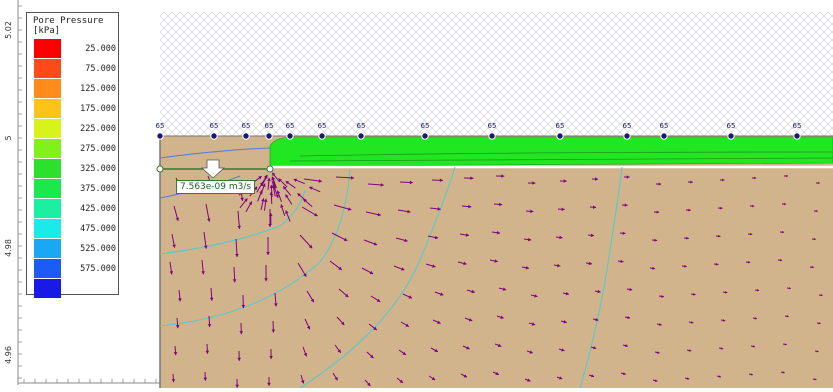 The width and height of the screenshot is (833, 392). What do you see at coordinates (100, 49) in the screenshot?
I see `legend-value: 25.000` at bounding box center [100, 49].